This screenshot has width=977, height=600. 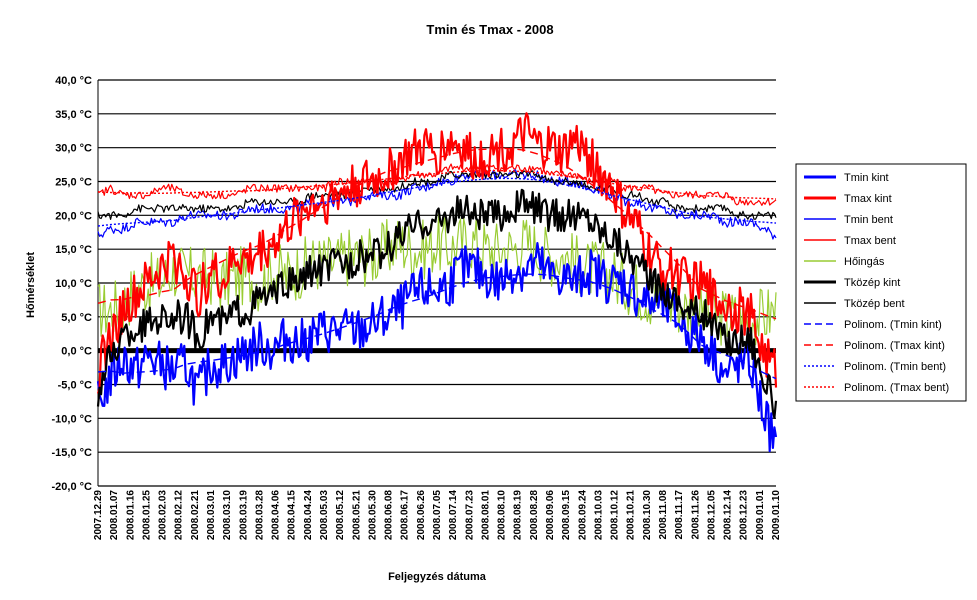 What do you see at coordinates (324, 515) in the screenshot?
I see `x-tick-label: 2008.05.03` at bounding box center [324, 515].